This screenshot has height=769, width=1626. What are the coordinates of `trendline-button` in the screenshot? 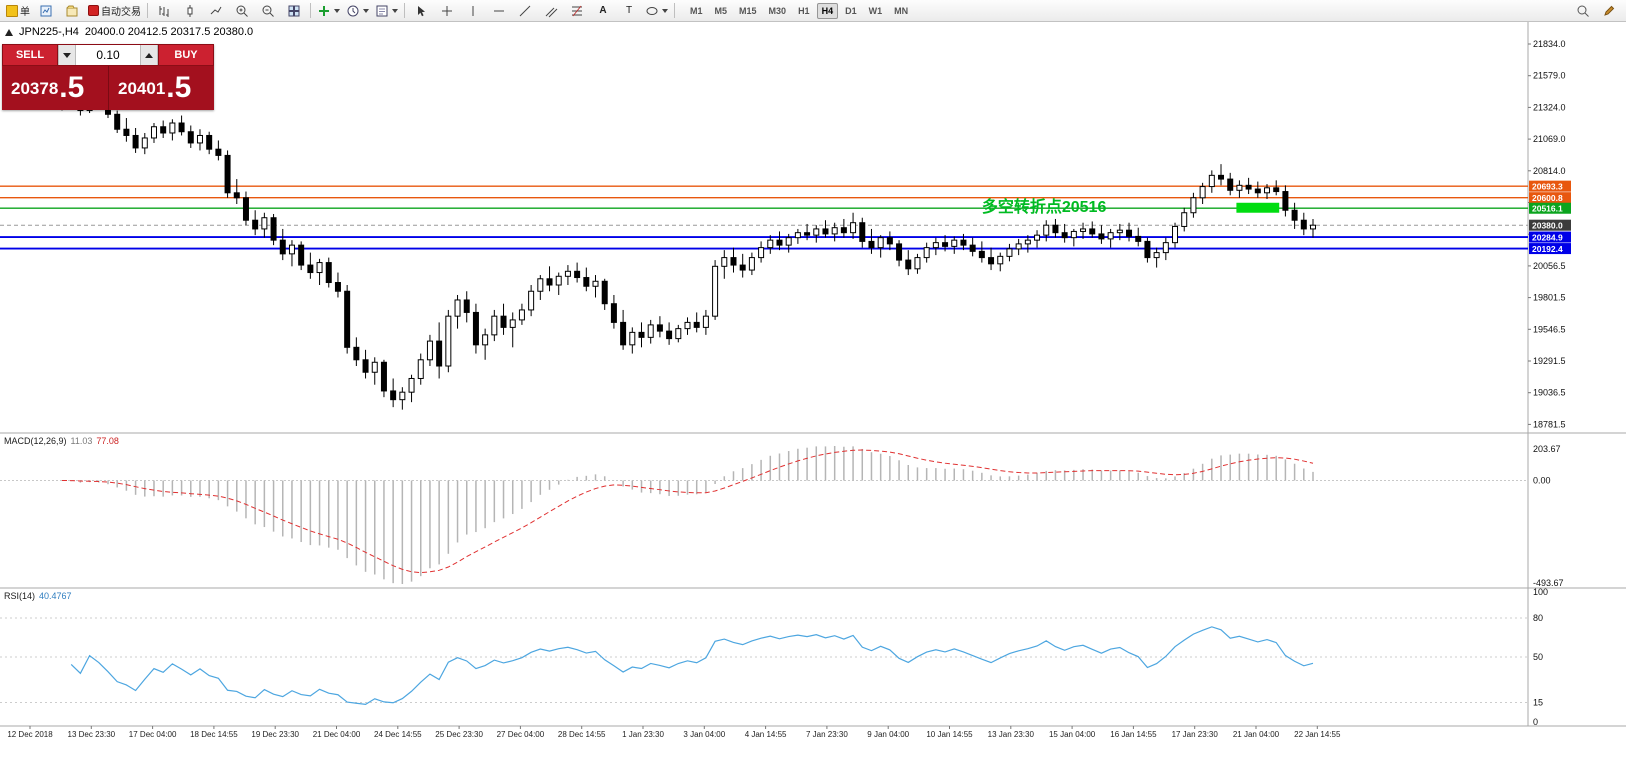 It's located at (525, 11).